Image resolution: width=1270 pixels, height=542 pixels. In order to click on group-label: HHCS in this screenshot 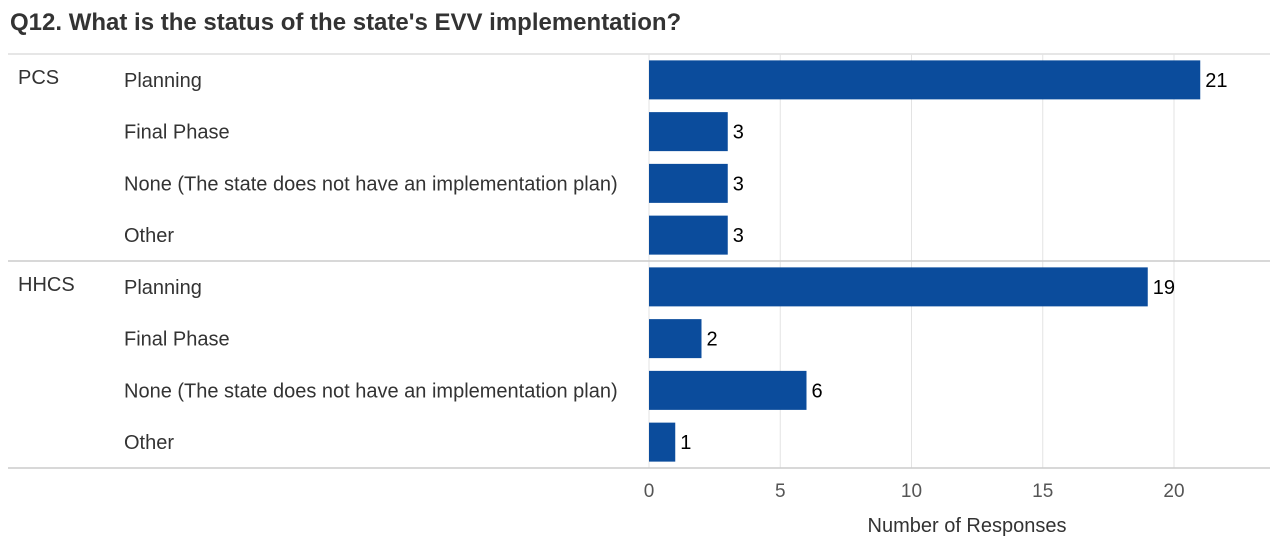, I will do `click(46, 285)`.